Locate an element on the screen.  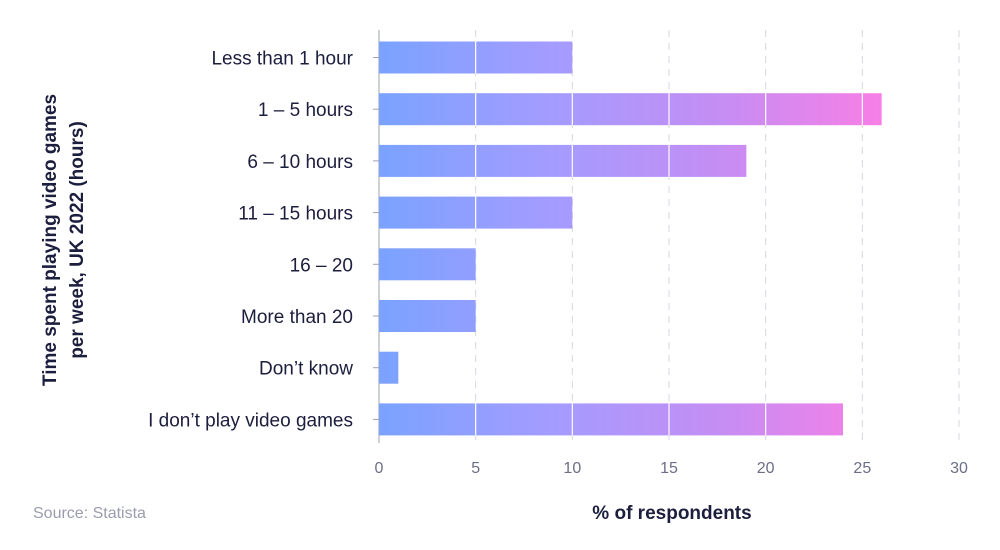
x-tick-label: 15 is located at coordinates (669, 468).